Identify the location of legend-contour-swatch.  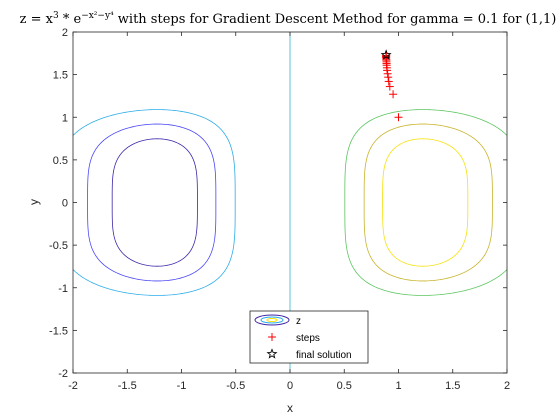
(272, 320).